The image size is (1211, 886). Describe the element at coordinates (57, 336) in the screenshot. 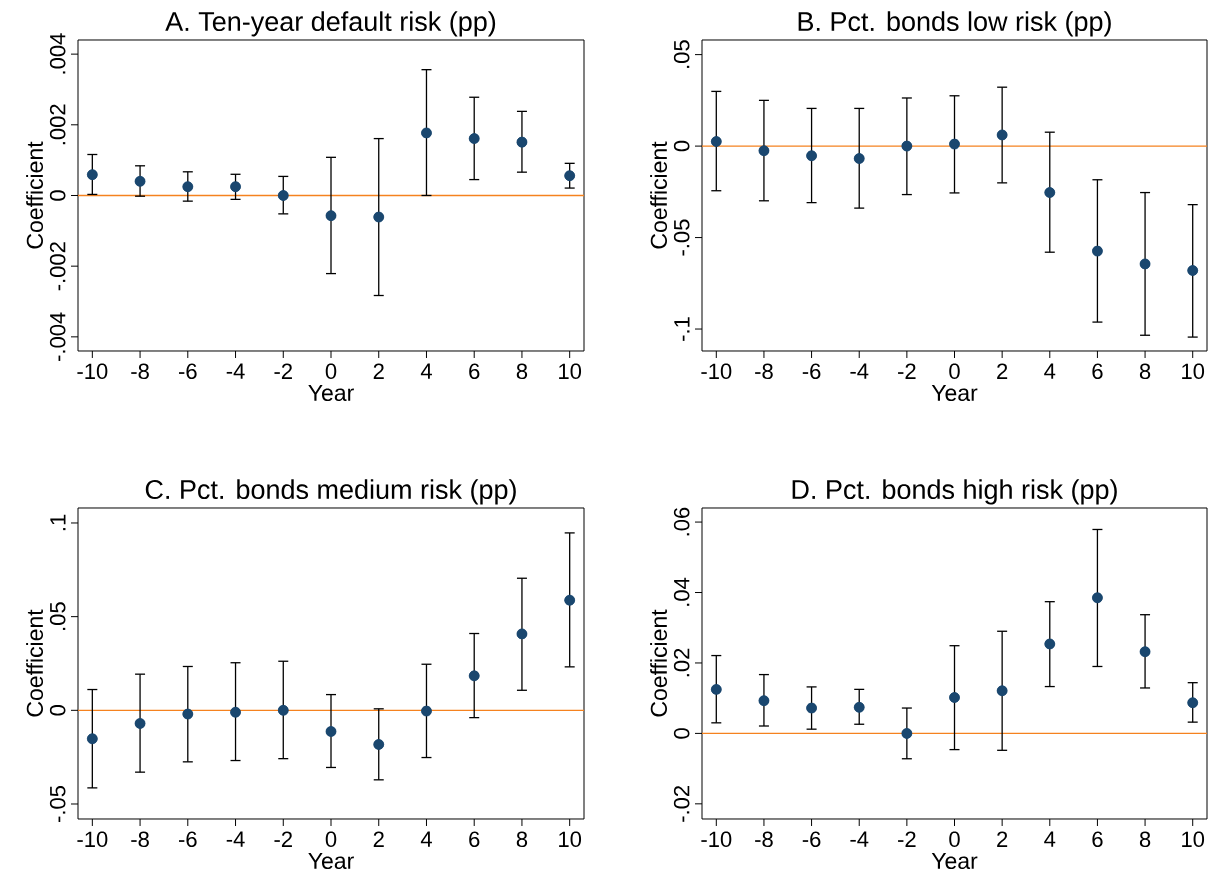

I see `y-tick-label: -.004` at that location.